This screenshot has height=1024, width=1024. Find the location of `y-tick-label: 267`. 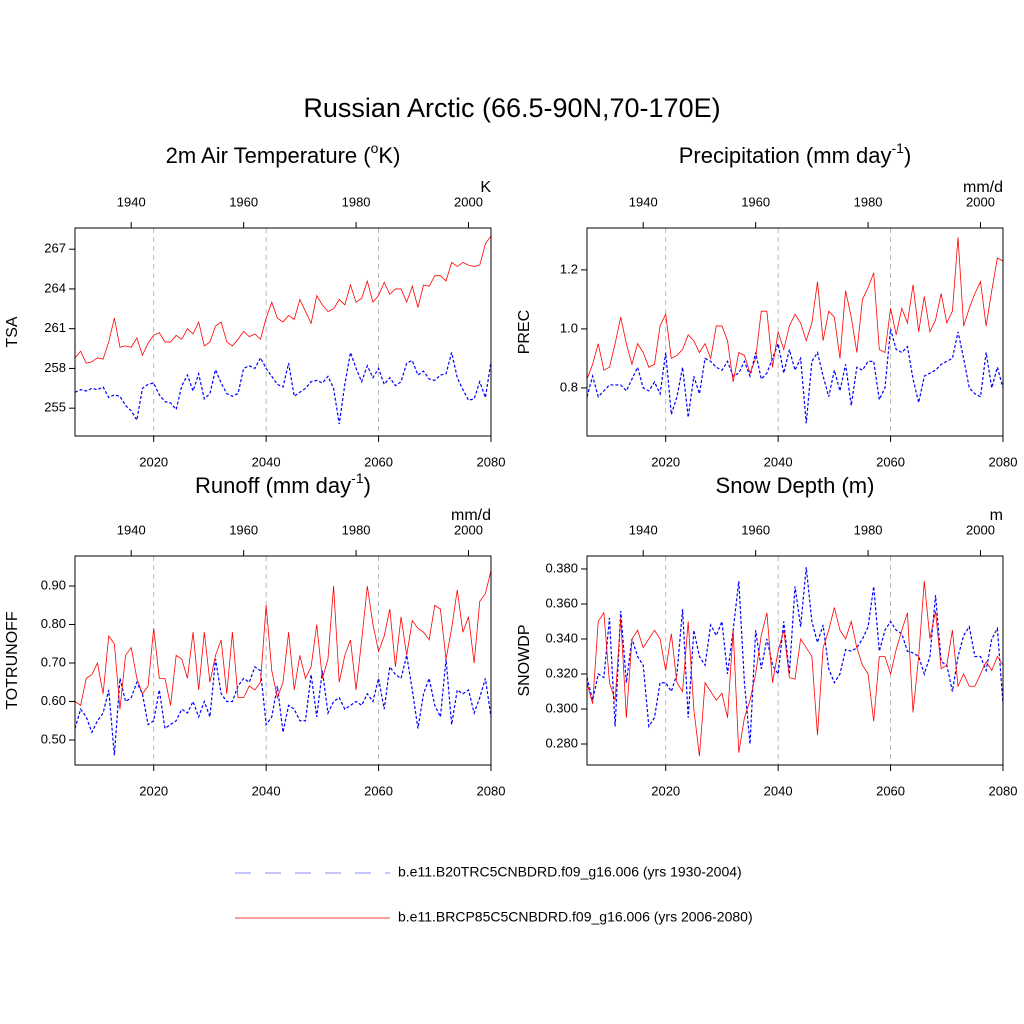

y-tick-label: 267 is located at coordinates (55, 248).